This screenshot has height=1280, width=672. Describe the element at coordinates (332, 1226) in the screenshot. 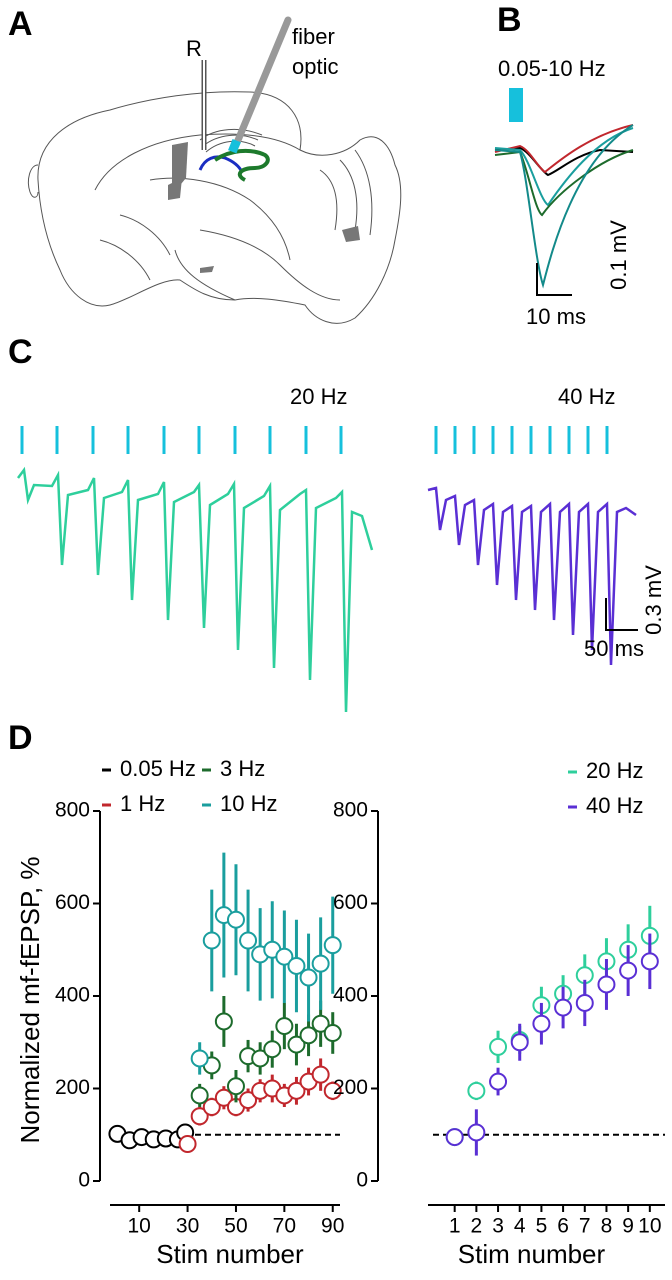

I see `x-tick-label: 90` at that location.